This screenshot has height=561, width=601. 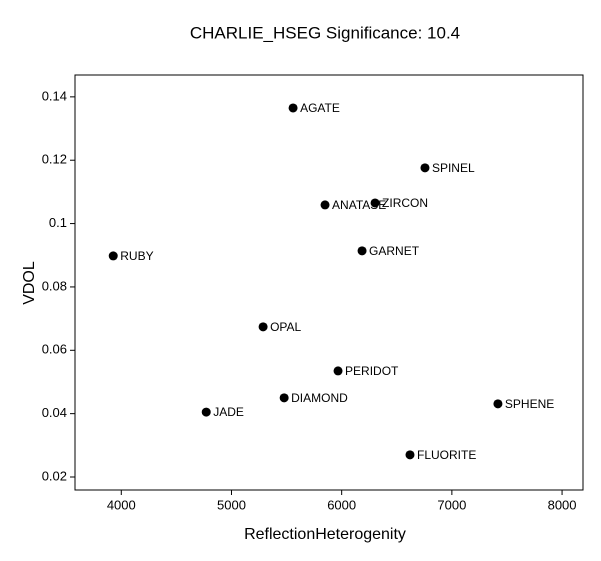 What do you see at coordinates (54, 285) in the screenshot?
I see `y-tick-label: 0.08` at bounding box center [54, 285].